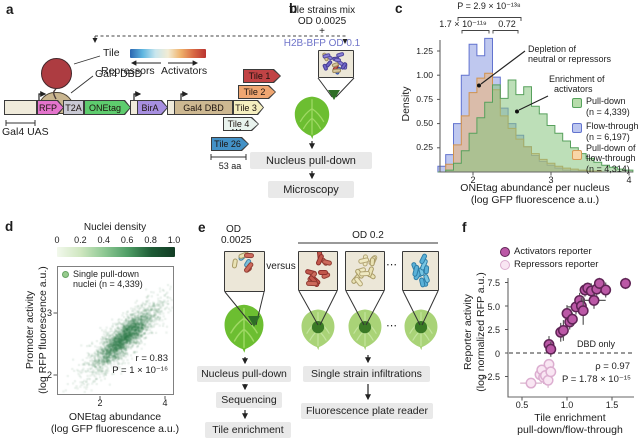 The width and height of the screenshot is (639, 444). What do you see at coordinates (535, 200) in the screenshot?
I see `c-x-axis-label-2: (log GFP fluorescence a.u.)` at bounding box center [535, 200].